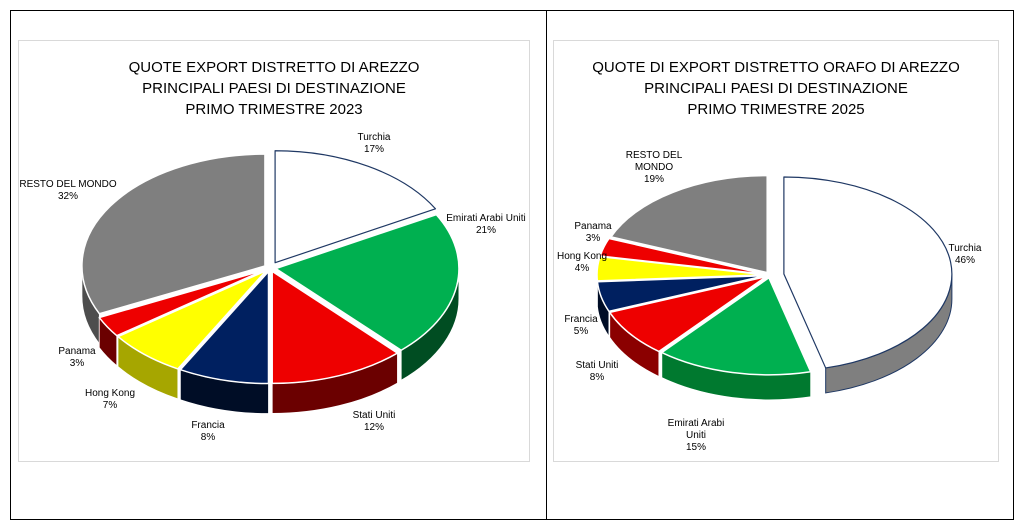 The width and height of the screenshot is (1024, 531). I want to click on data-label-francia: Francia 8%, so click(208, 431).